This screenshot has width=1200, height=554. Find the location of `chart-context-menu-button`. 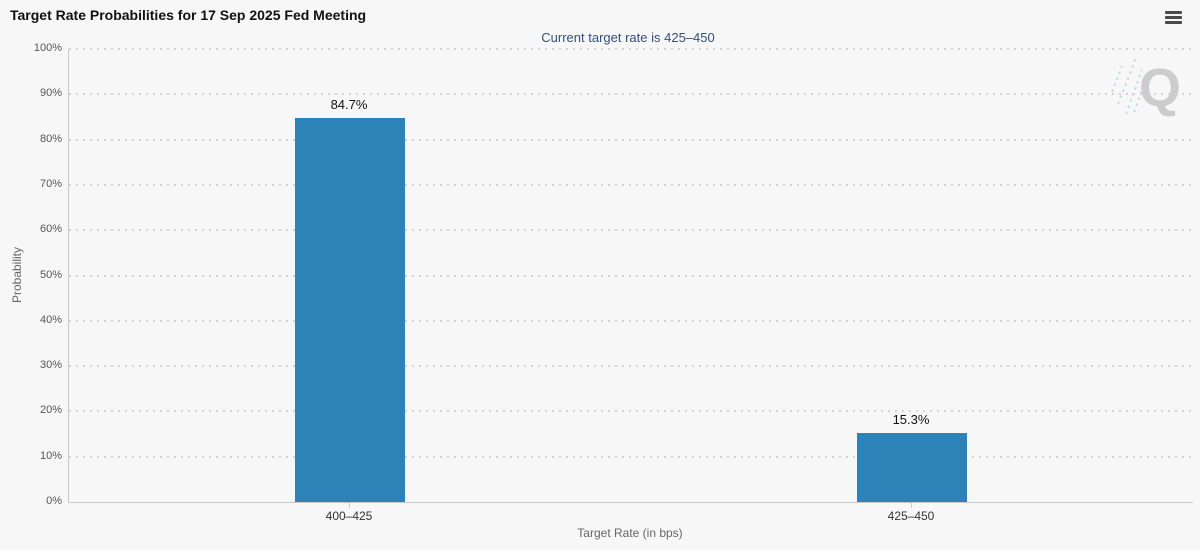

chart-context-menu-button is located at coordinates (1175, 19).